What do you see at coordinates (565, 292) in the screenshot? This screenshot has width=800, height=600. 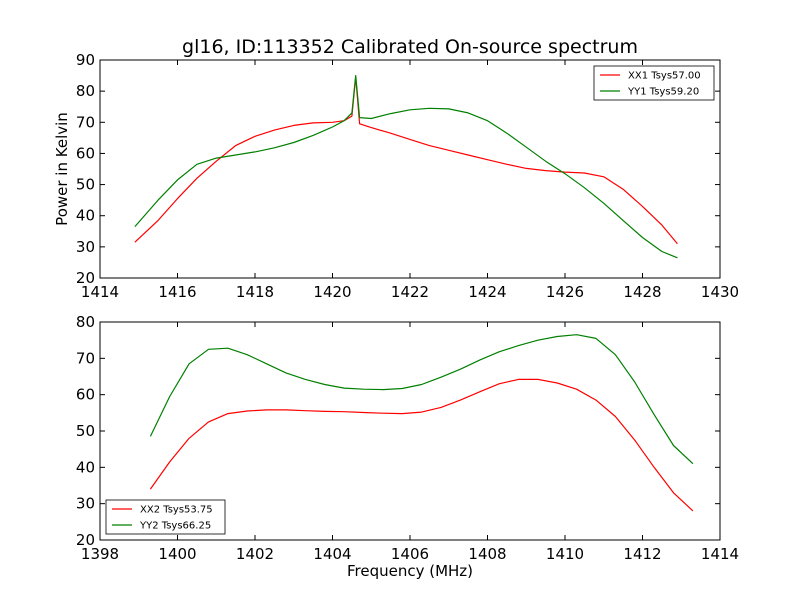 I see `x-tick-label: 1426` at bounding box center [565, 292].